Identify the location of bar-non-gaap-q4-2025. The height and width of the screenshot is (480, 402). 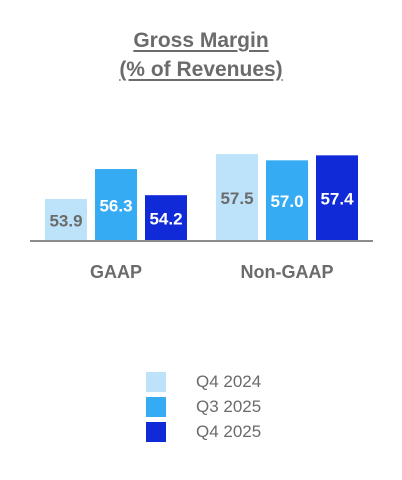
(337, 197).